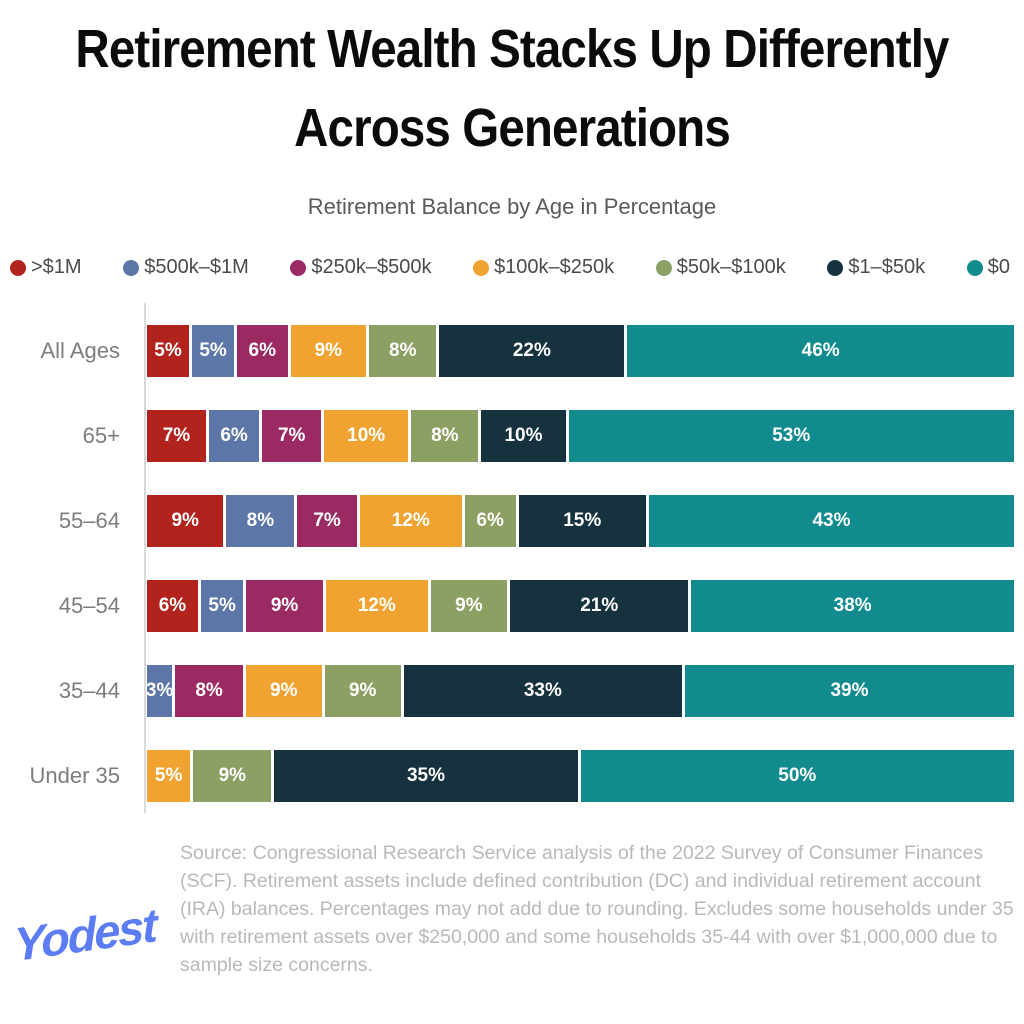  What do you see at coordinates (425, 775) in the screenshot?
I see `bar-segment-value: 35%` at bounding box center [425, 775].